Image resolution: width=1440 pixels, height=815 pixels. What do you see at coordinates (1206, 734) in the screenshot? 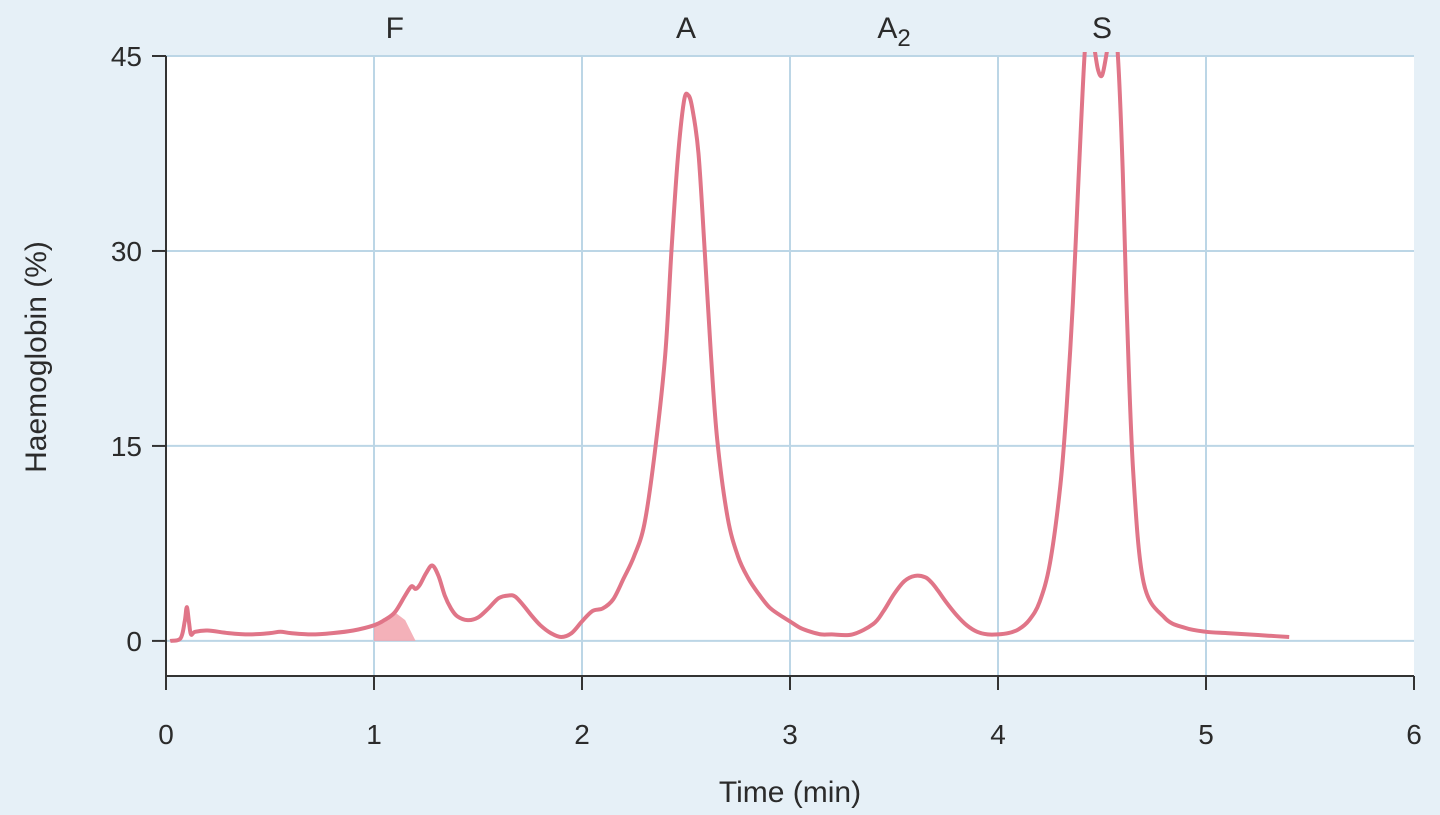
I see `x-tick-label: 5` at bounding box center [1206, 734].